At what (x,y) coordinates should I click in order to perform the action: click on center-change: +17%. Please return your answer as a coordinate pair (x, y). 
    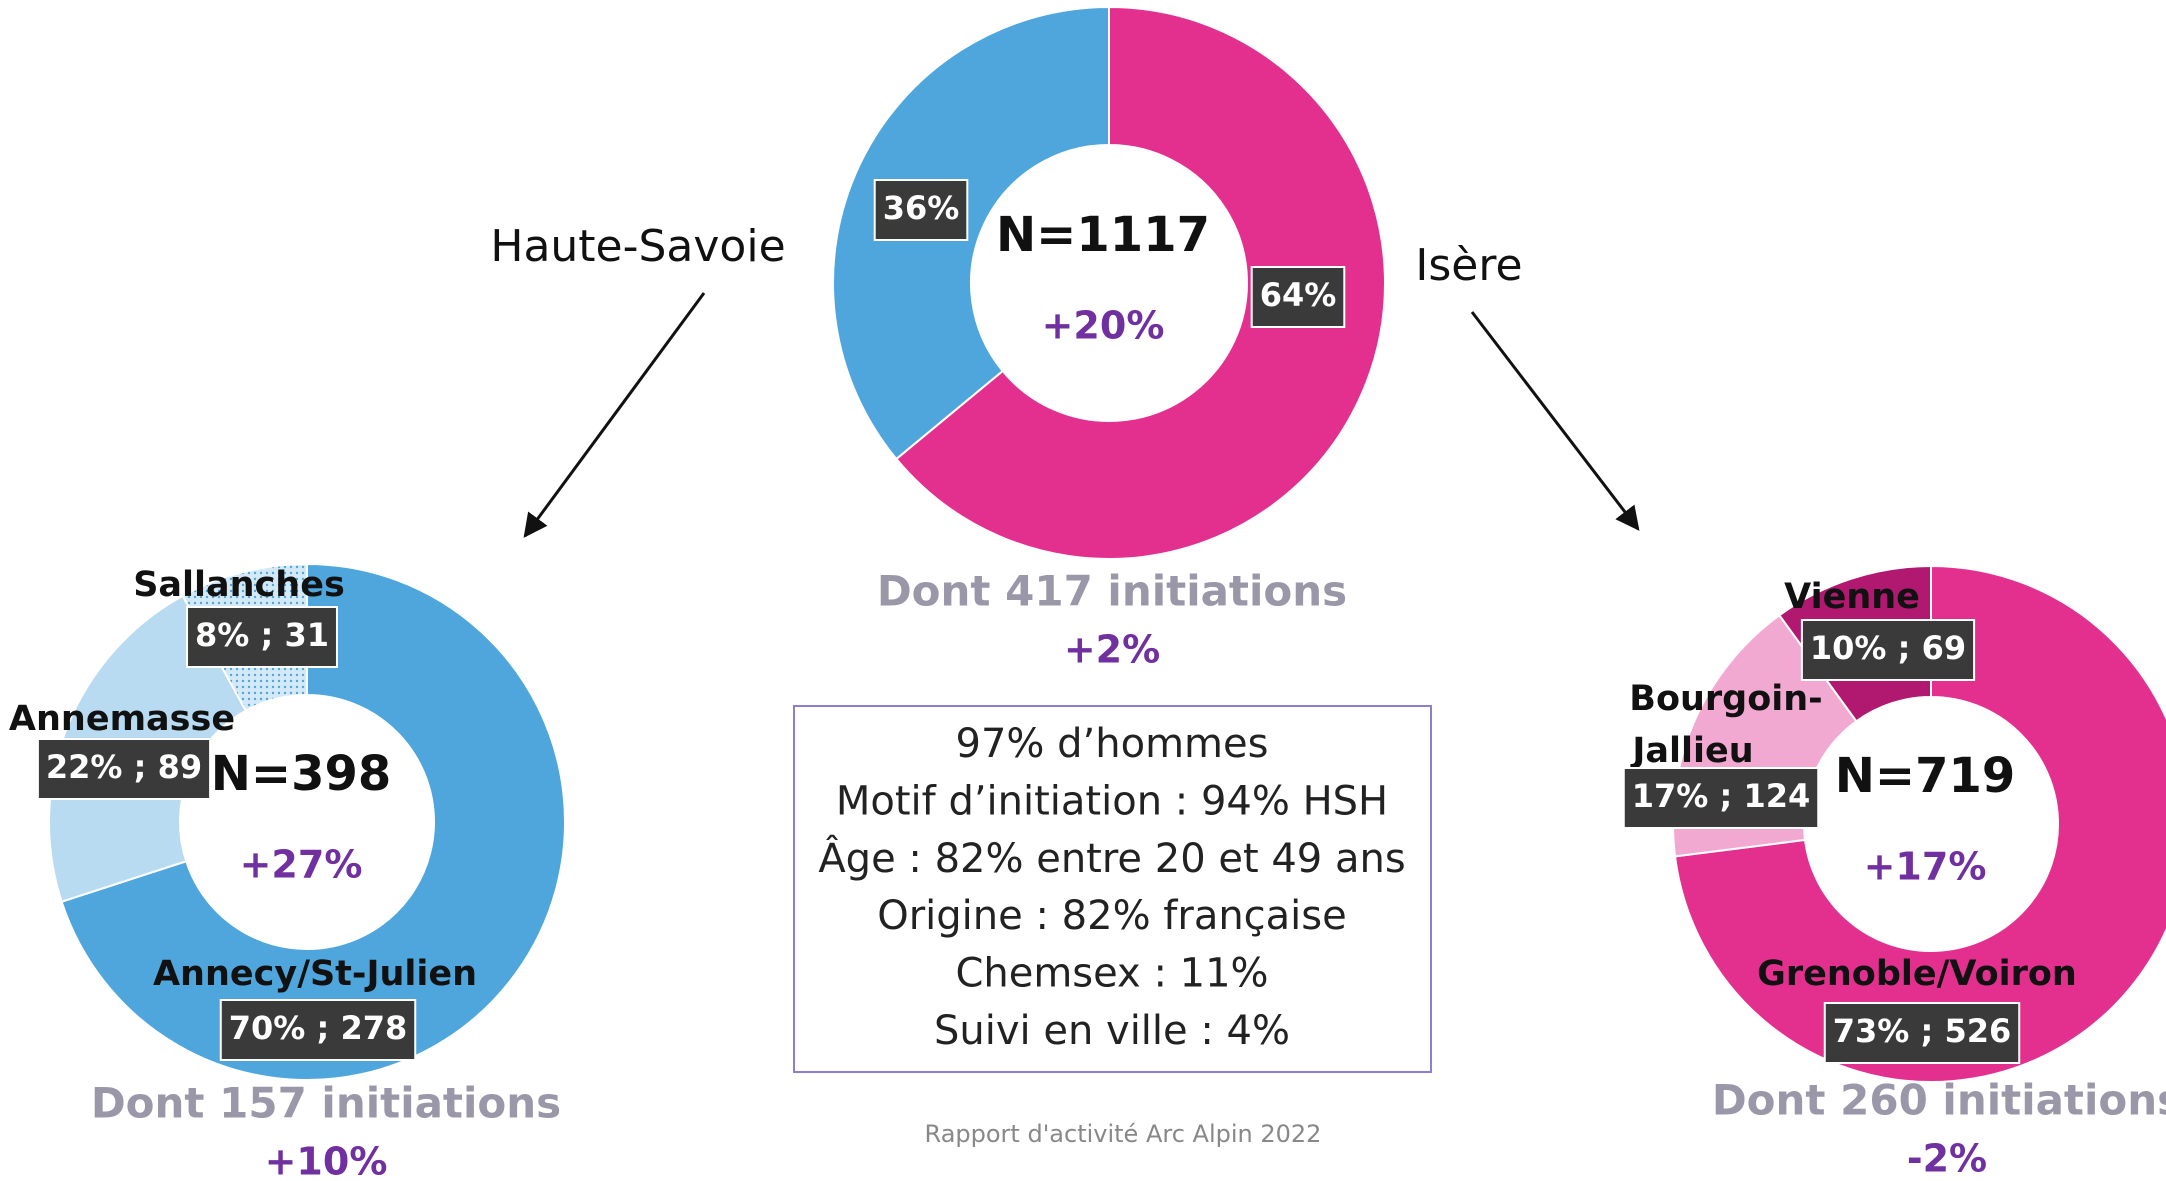
    Looking at the image, I should click on (1925, 867).